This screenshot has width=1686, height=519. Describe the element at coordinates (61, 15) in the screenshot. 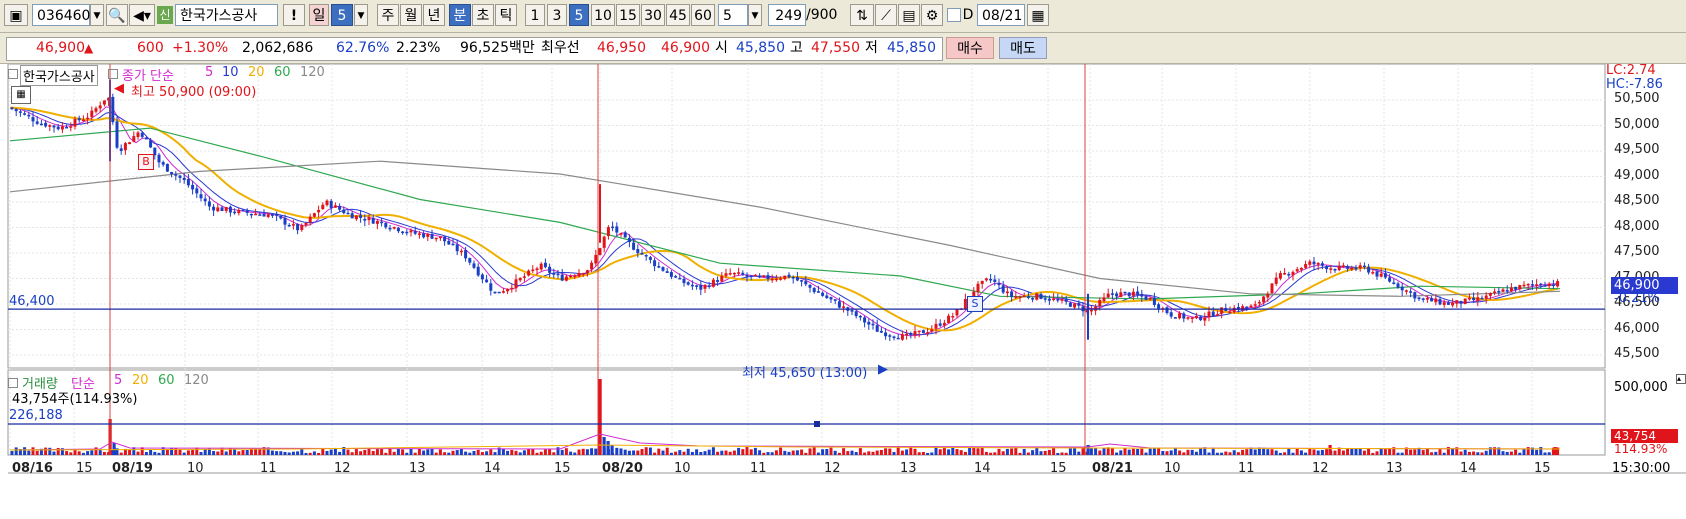

I see `stock-code-field: 036460` at that location.